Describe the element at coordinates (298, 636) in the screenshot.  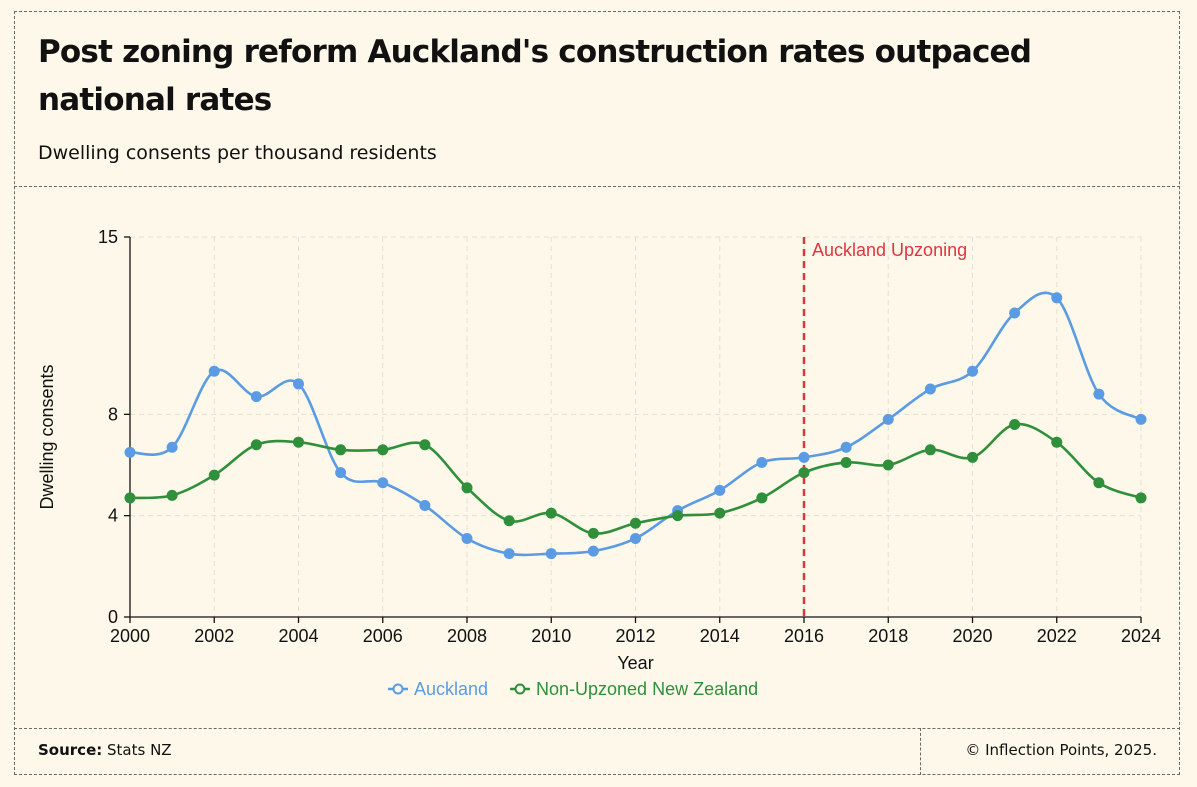
I see `x-tick-label: 2004` at that location.